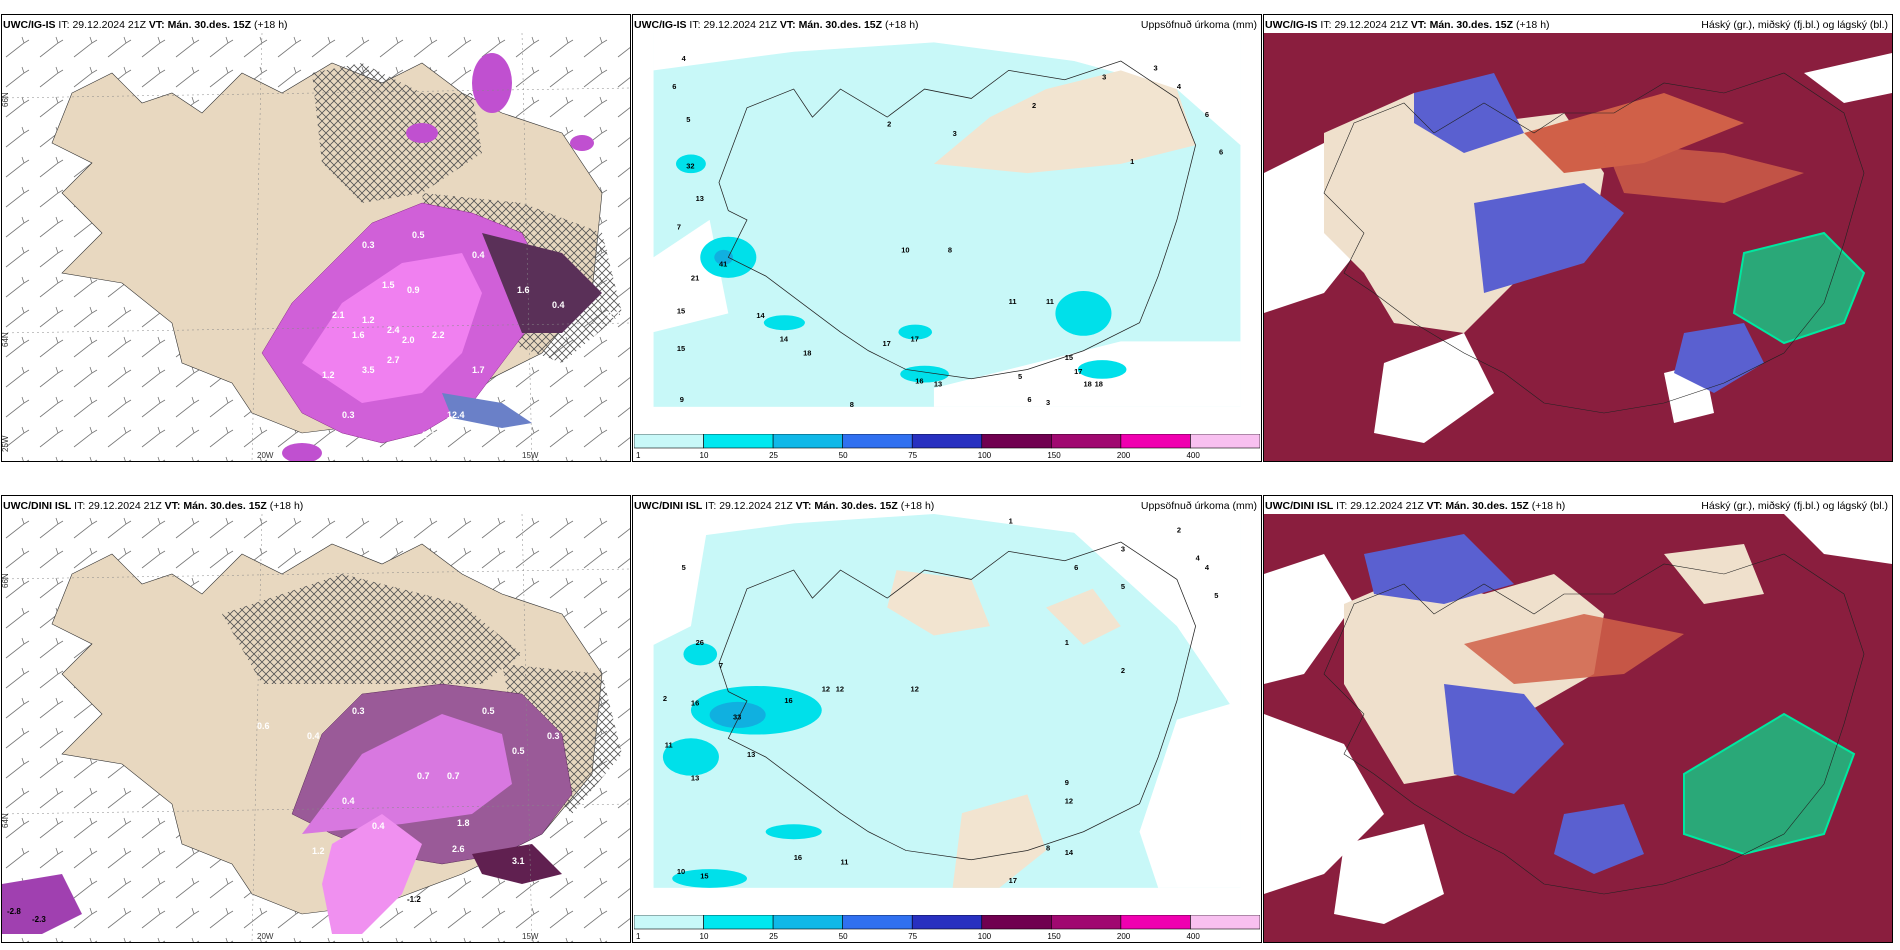  Describe the element at coordinates (263, 726) in the screenshot. I see `value-label: 0.6` at that location.